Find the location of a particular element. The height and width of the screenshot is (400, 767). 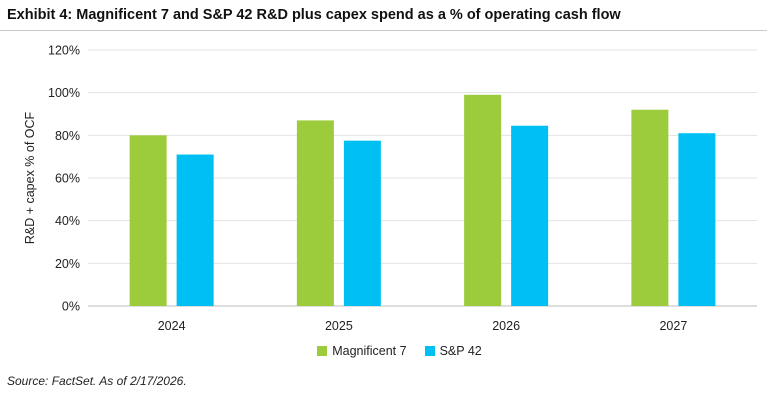

y-tick-label: 100% is located at coordinates (64, 93).